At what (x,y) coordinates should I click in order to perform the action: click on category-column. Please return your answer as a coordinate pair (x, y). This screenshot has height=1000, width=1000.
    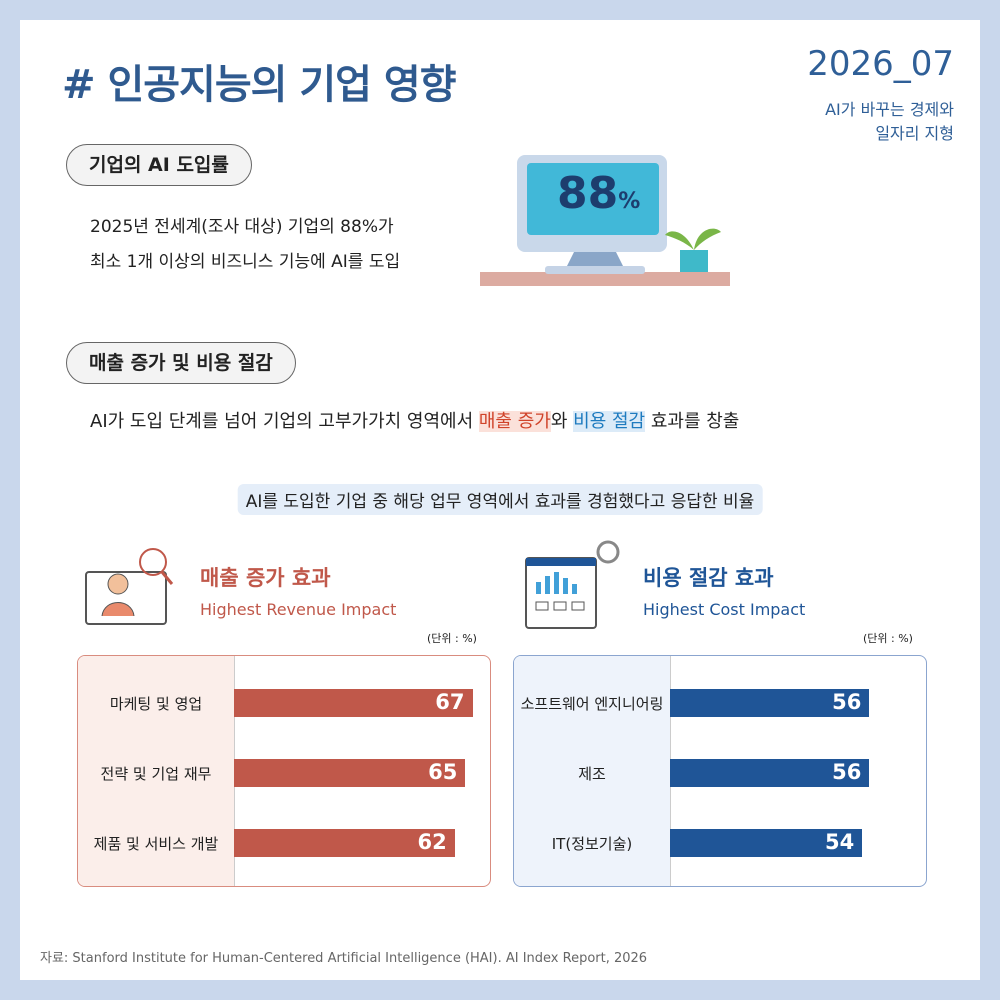
    Looking at the image, I should click on (592, 771).